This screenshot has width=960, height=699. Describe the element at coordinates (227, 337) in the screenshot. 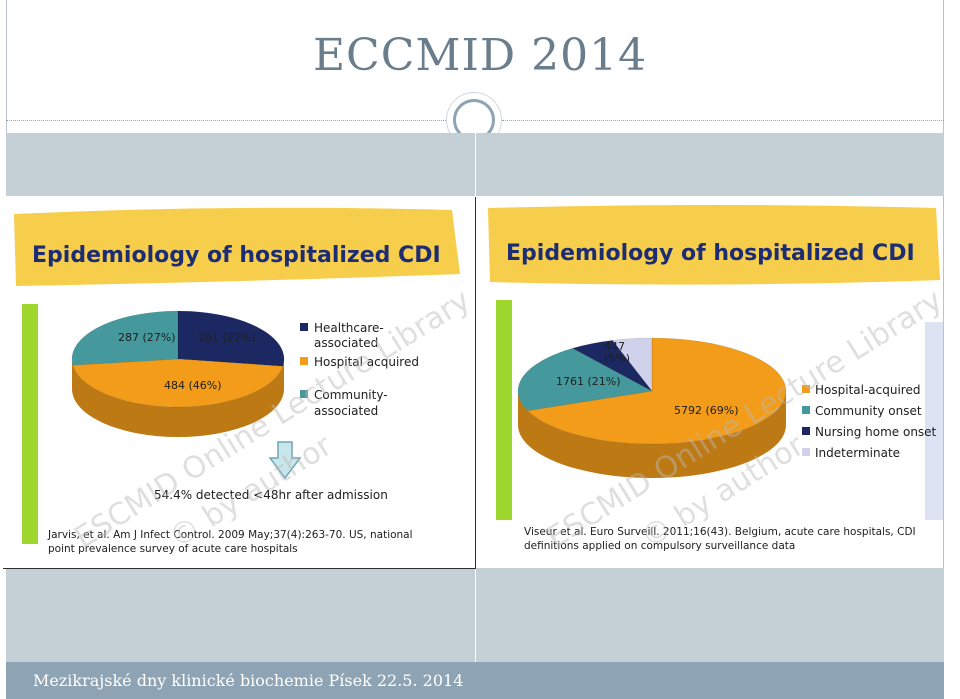

I see `data-label-healthcare: 291 (27%)` at that location.